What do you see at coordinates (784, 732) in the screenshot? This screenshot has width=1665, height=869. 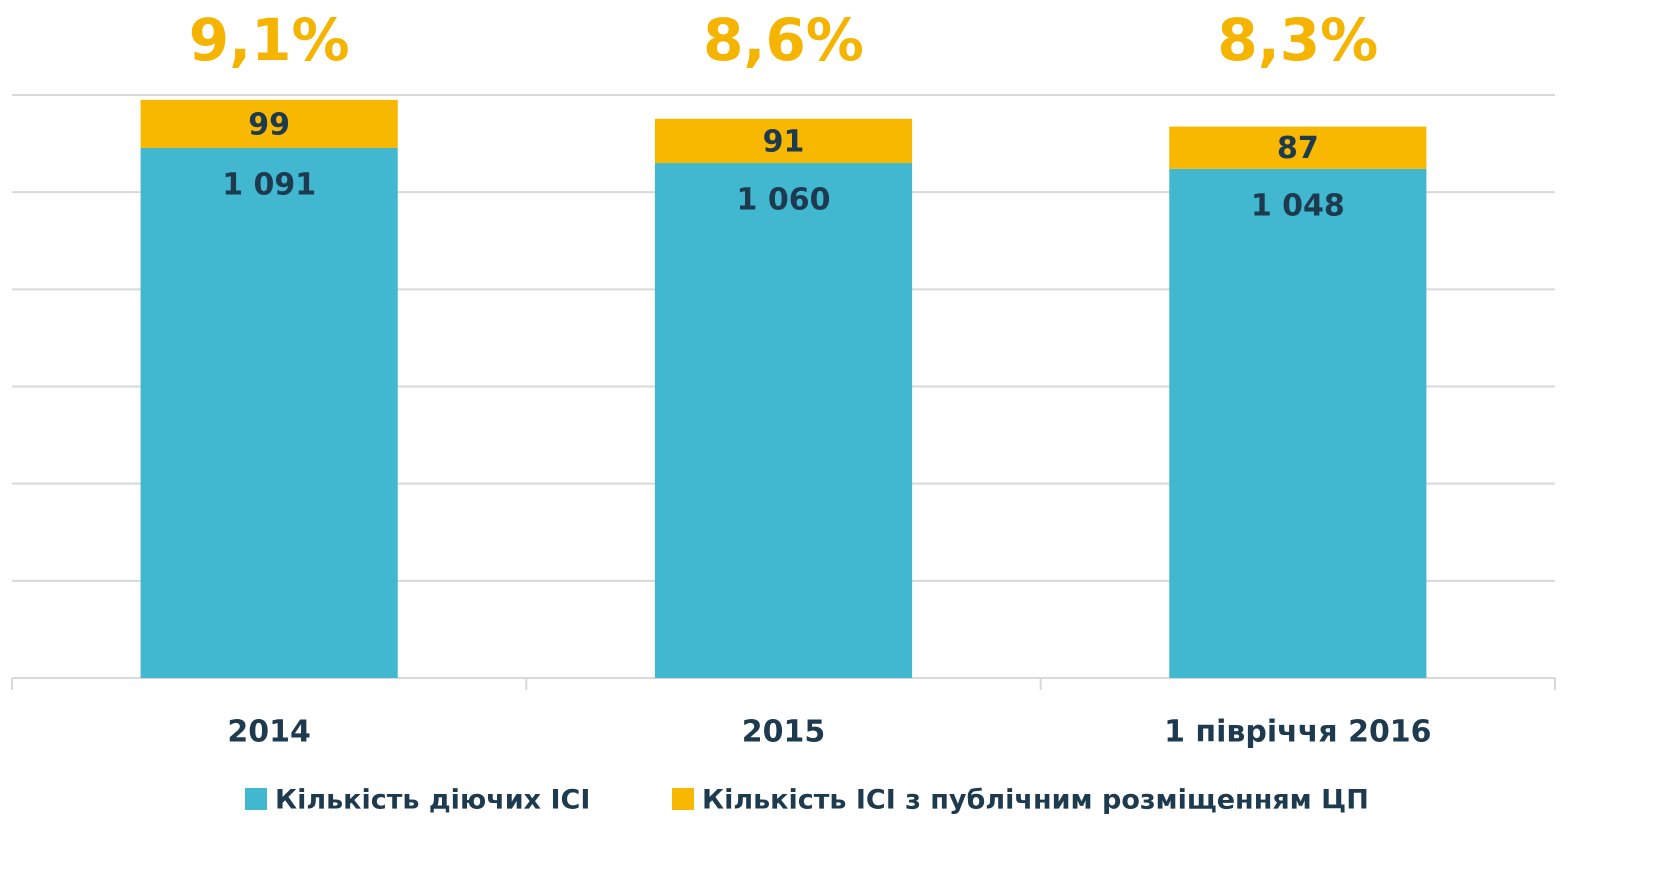 I see `x-tick-label: 2015` at bounding box center [784, 732].